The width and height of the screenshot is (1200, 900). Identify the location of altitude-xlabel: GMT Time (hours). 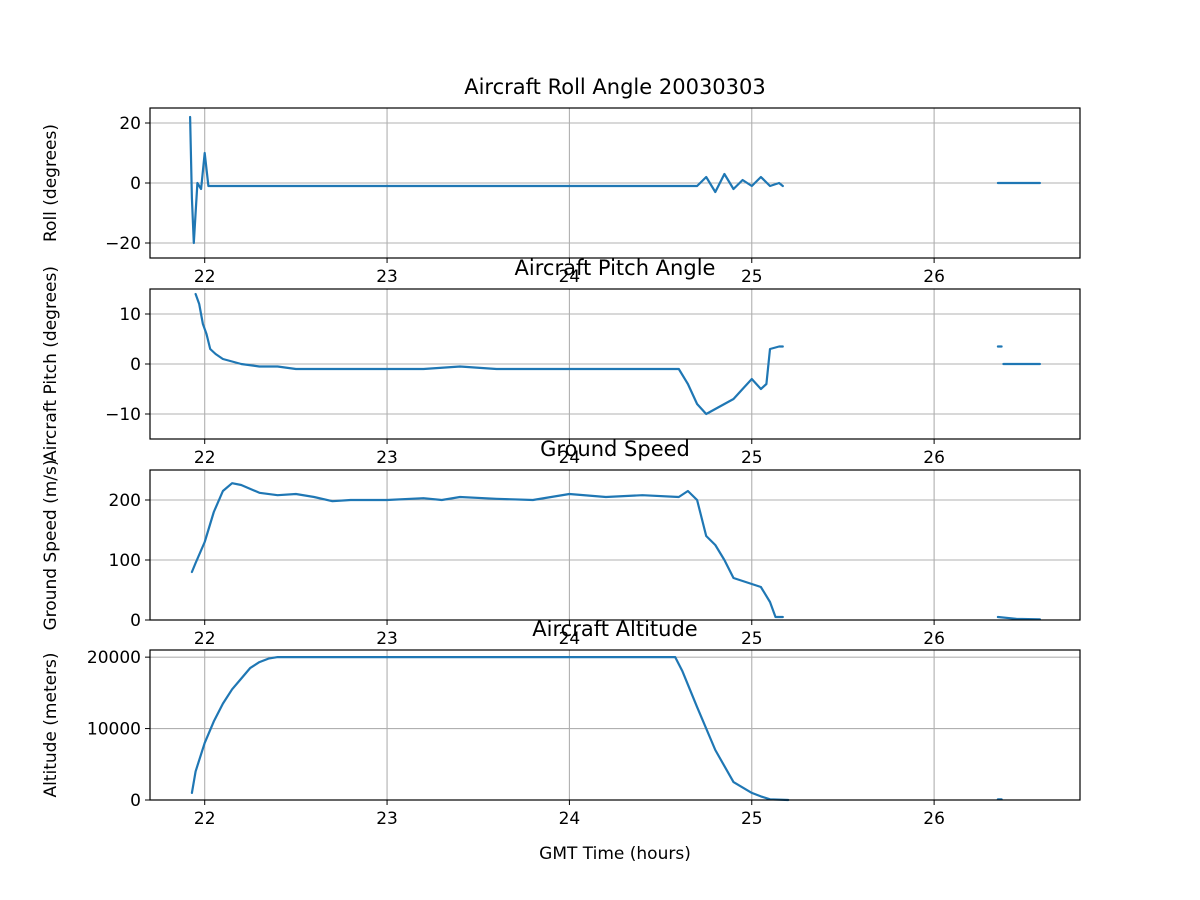
(615, 854).